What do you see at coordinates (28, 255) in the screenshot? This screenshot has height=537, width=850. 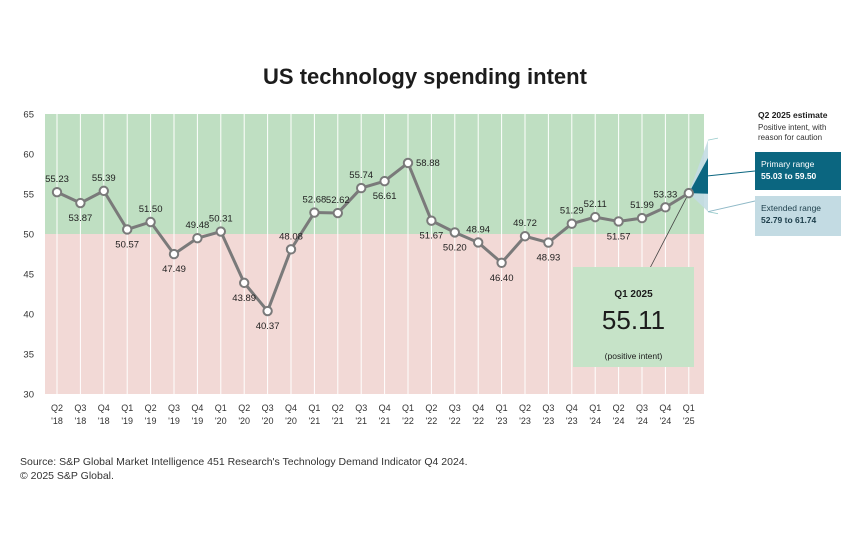 I see `y-axis: 30 35 40 45 50 55 60 65` at bounding box center [28, 255].